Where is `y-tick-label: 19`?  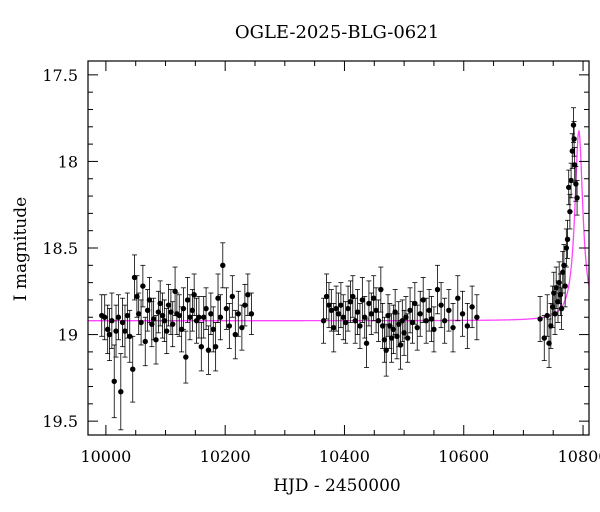 y-tick-label: 19 is located at coordinates (68, 335).